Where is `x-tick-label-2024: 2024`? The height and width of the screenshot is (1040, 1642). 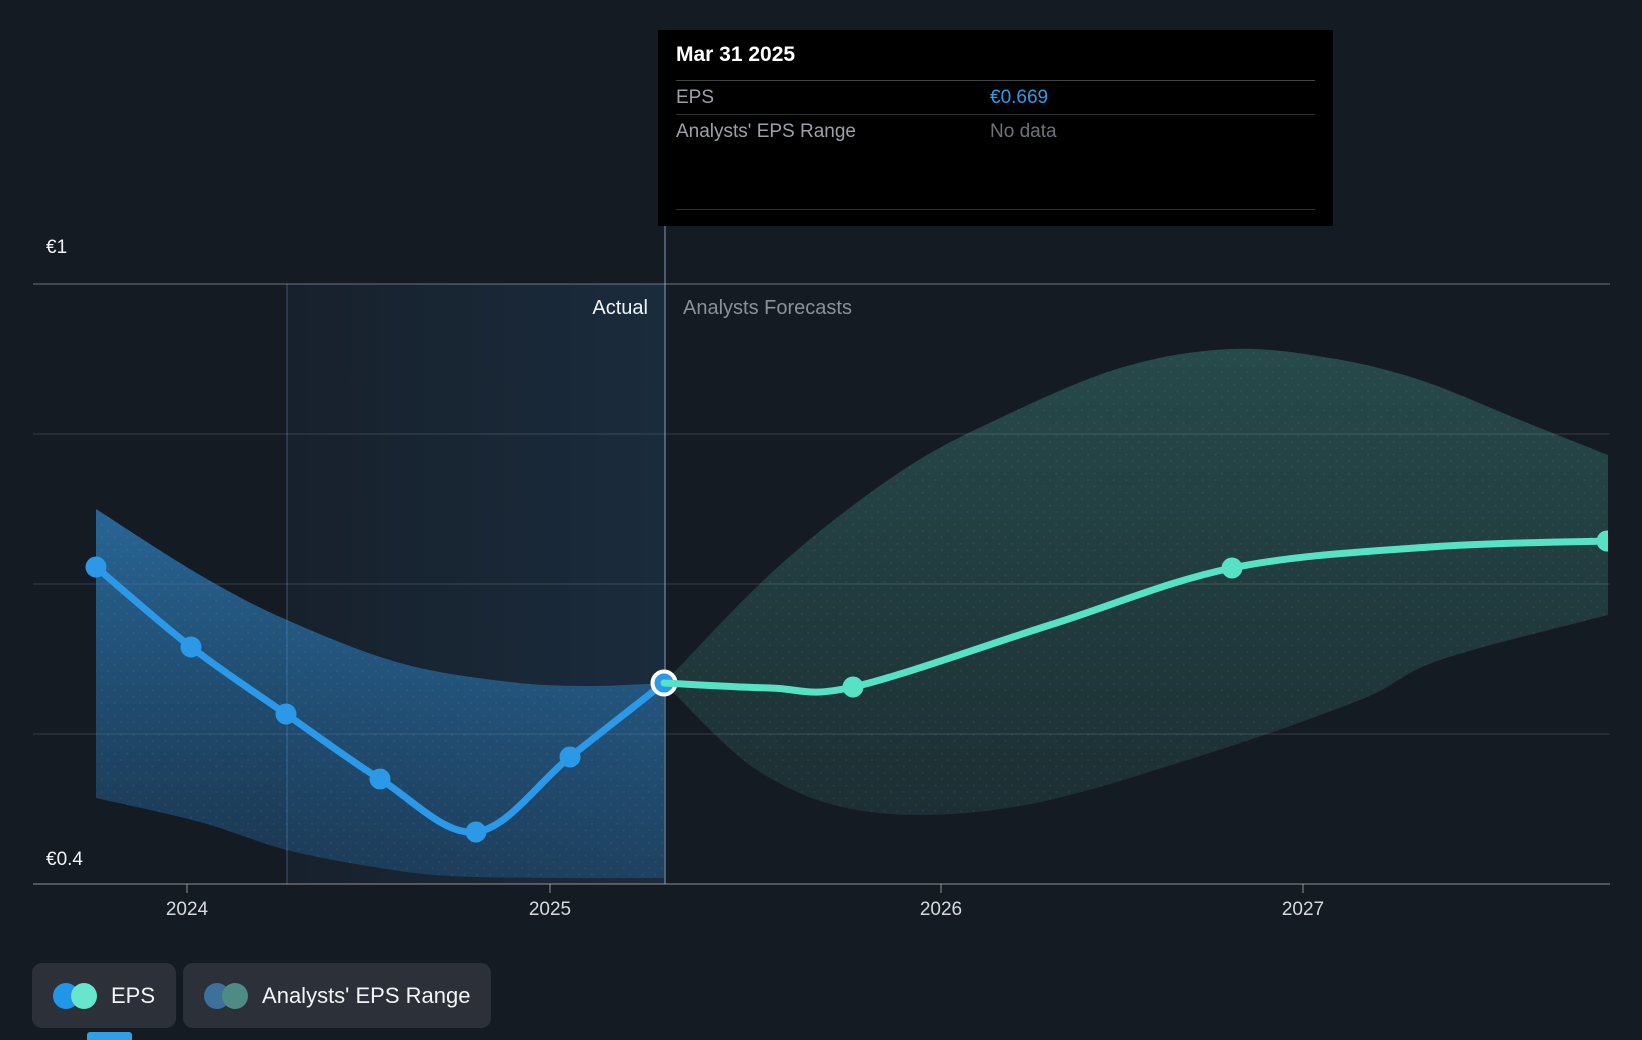
x-tick-label-2024: 2024 is located at coordinates (187, 909).